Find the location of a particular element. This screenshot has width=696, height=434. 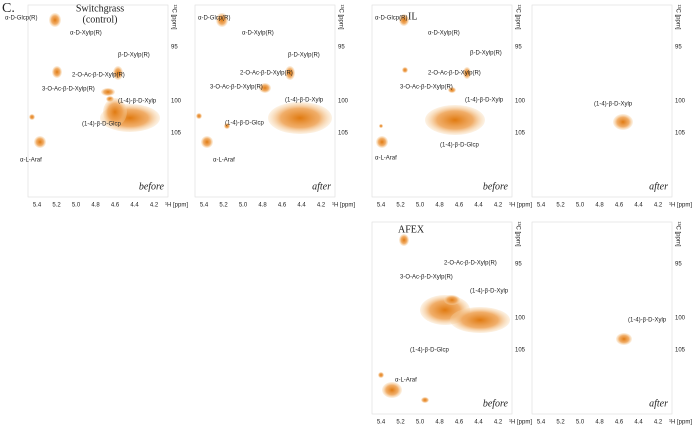

figure-label: C. is located at coordinates (8, 8).